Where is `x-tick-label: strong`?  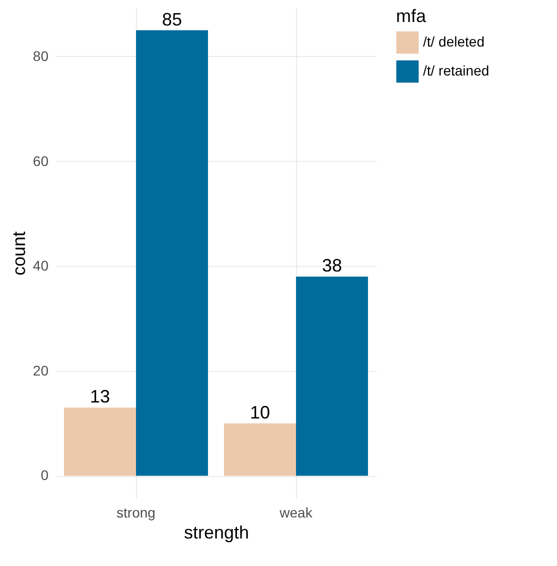 x-tick-label: strong is located at coordinates (136, 512).